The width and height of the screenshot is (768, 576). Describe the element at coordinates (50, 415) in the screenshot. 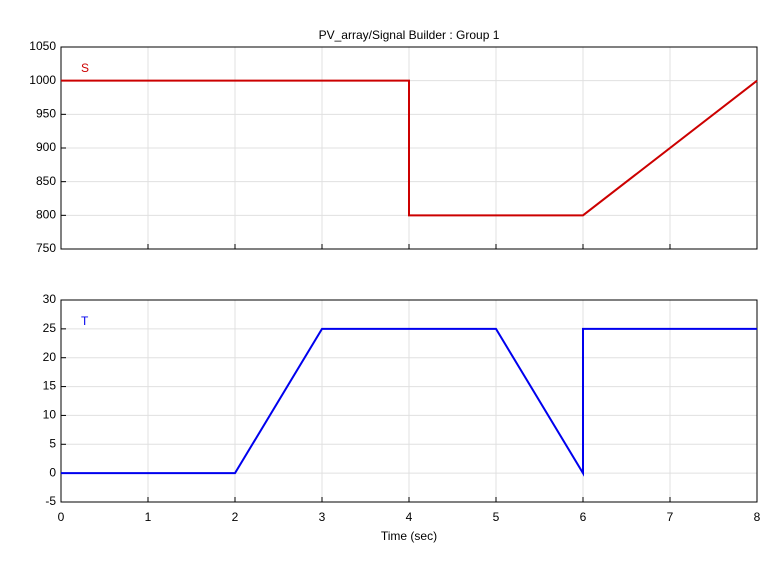

I see `y-tick-label: 10` at that location.